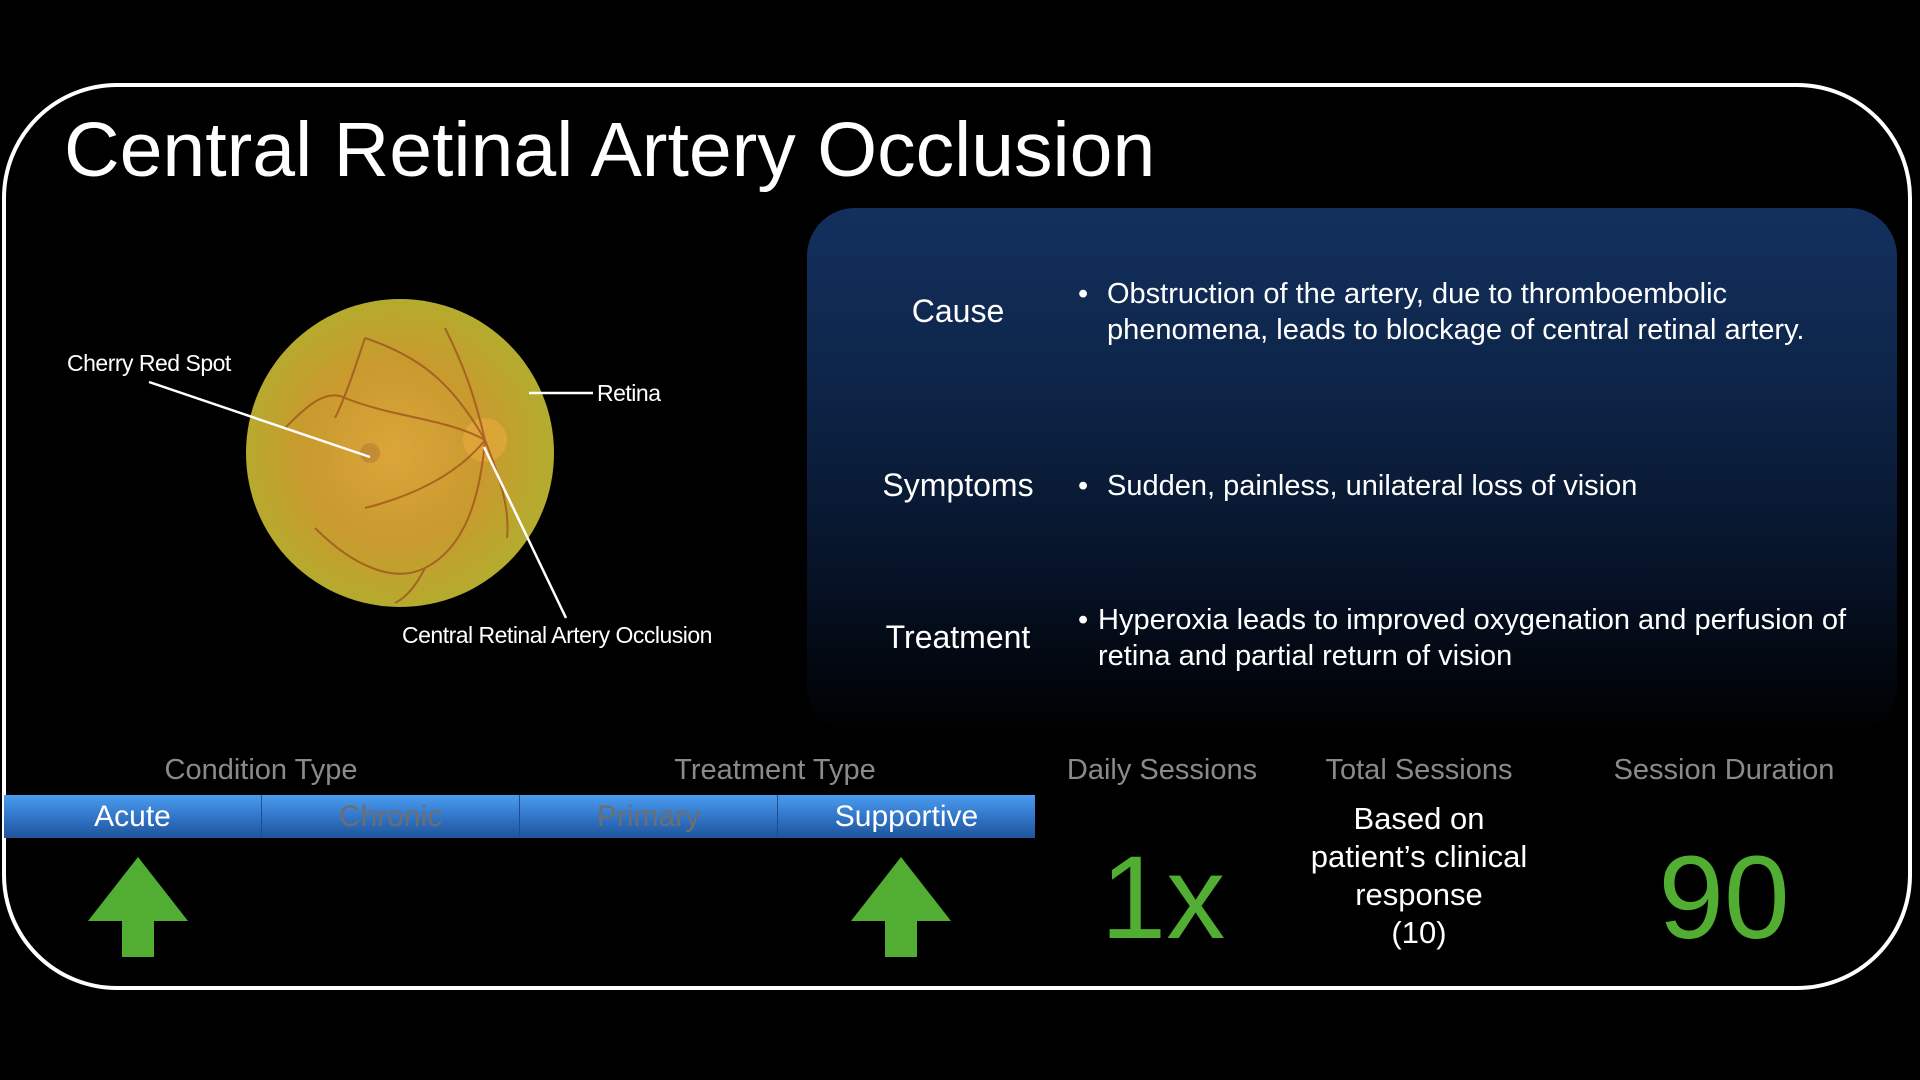 The height and width of the screenshot is (1080, 1920). I want to click on total-line: response, so click(1419, 894).